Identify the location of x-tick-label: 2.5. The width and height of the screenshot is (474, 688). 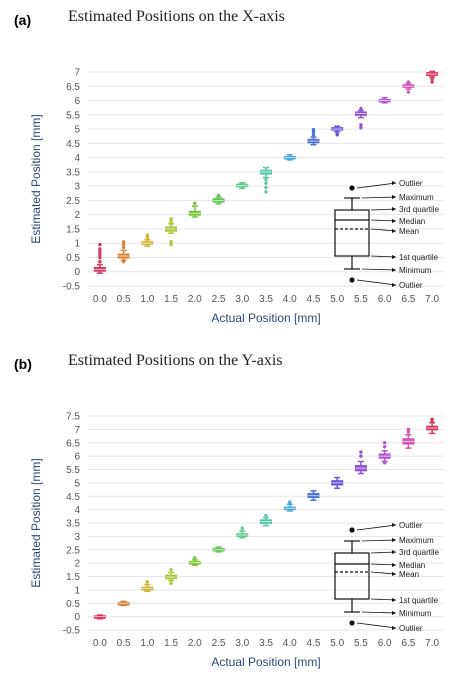
(219, 643).